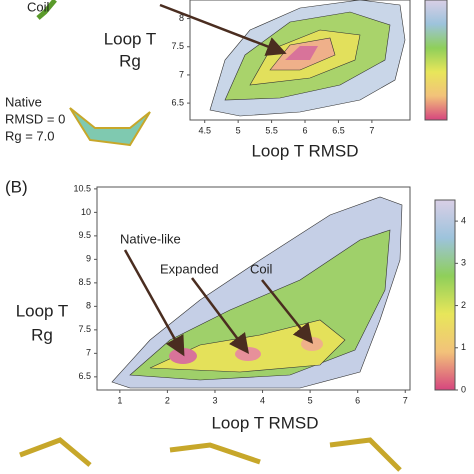 The image size is (474, 474). I want to click on x-tick-label: 6.5, so click(338, 130).